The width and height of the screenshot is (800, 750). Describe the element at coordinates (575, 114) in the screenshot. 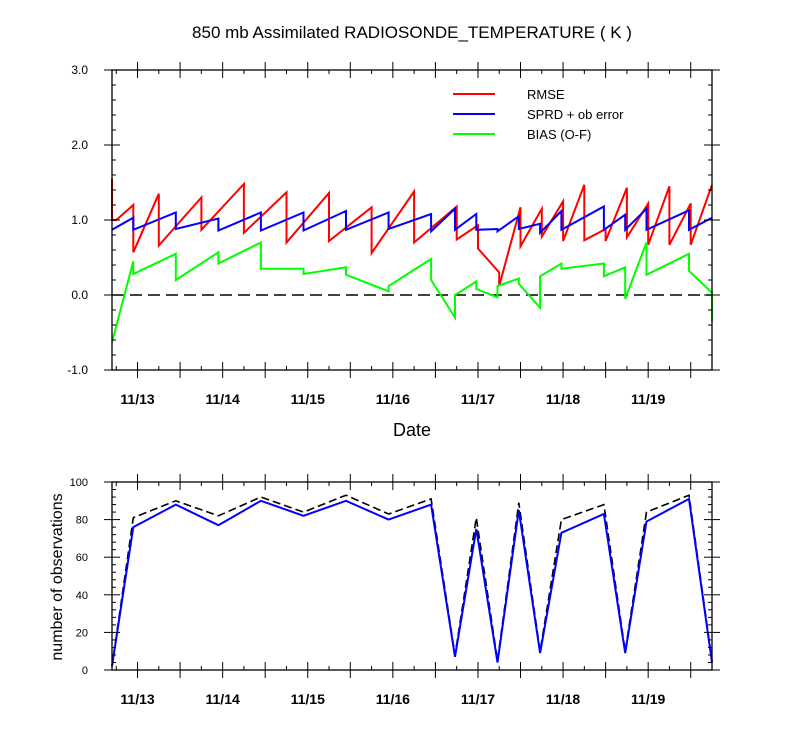

I see `legend-label: SPRD + ob error` at that location.